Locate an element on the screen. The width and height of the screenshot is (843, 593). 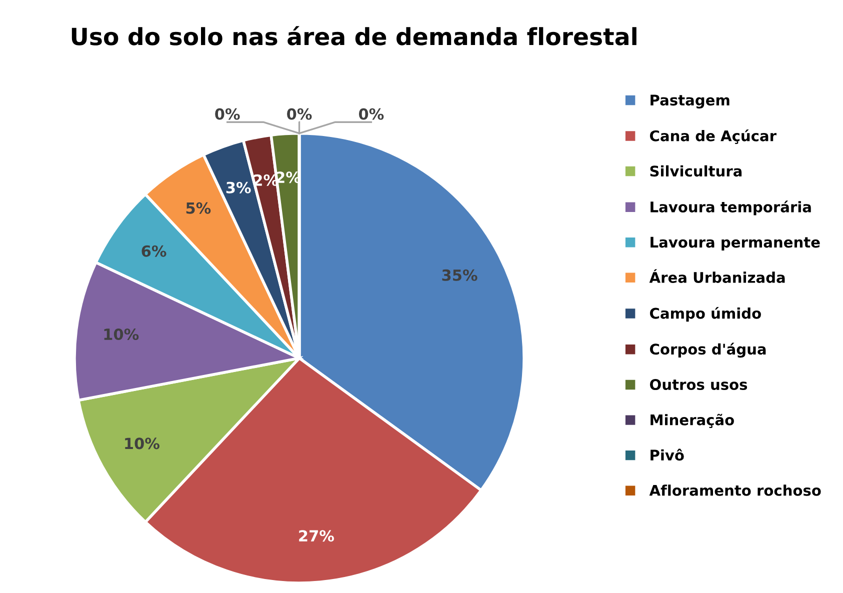
legend-label: Campo úmido is located at coordinates (705, 314).